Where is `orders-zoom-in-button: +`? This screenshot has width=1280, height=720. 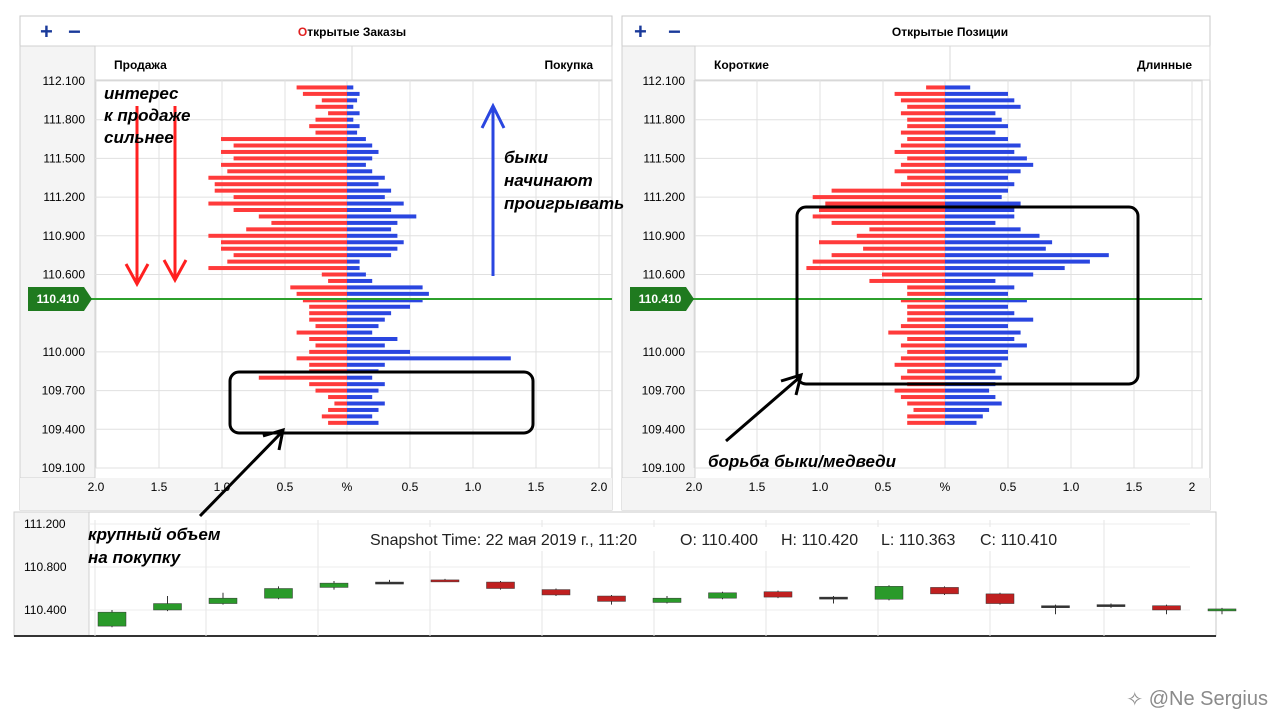 orders-zoom-in-button: + is located at coordinates (46, 31).